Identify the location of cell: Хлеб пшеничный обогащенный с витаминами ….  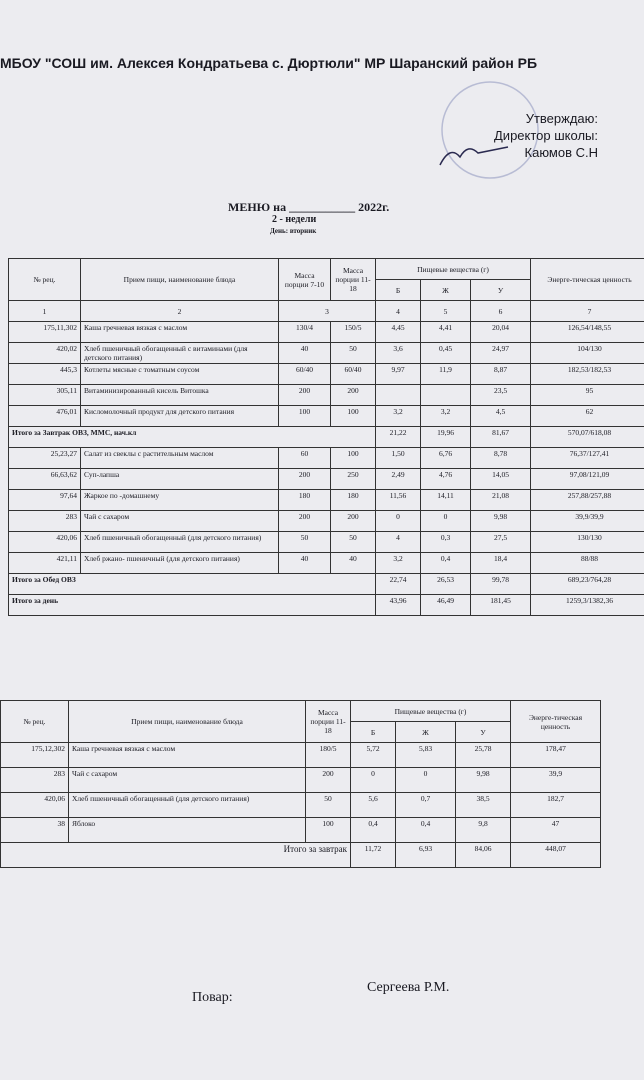
(179, 353).